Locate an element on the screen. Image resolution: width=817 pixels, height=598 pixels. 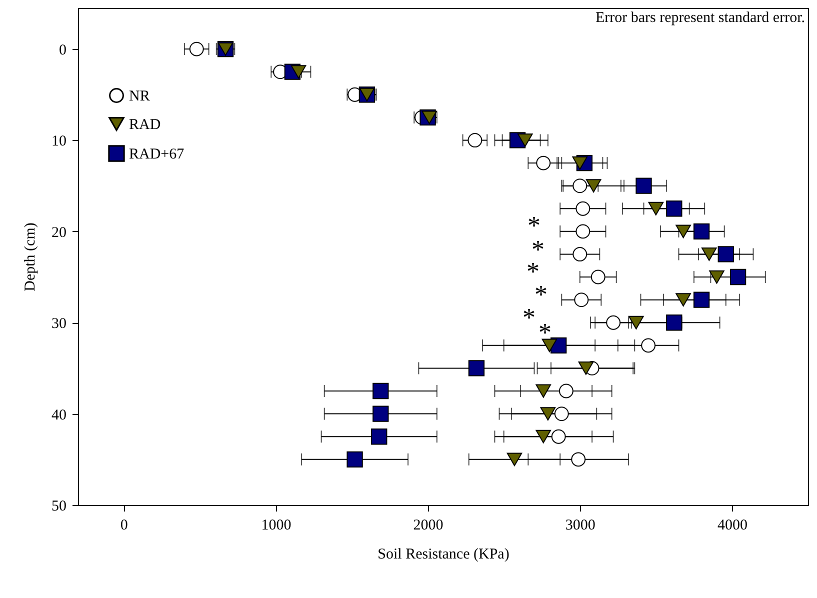
y-tick-label: 20 is located at coordinates (59, 232).